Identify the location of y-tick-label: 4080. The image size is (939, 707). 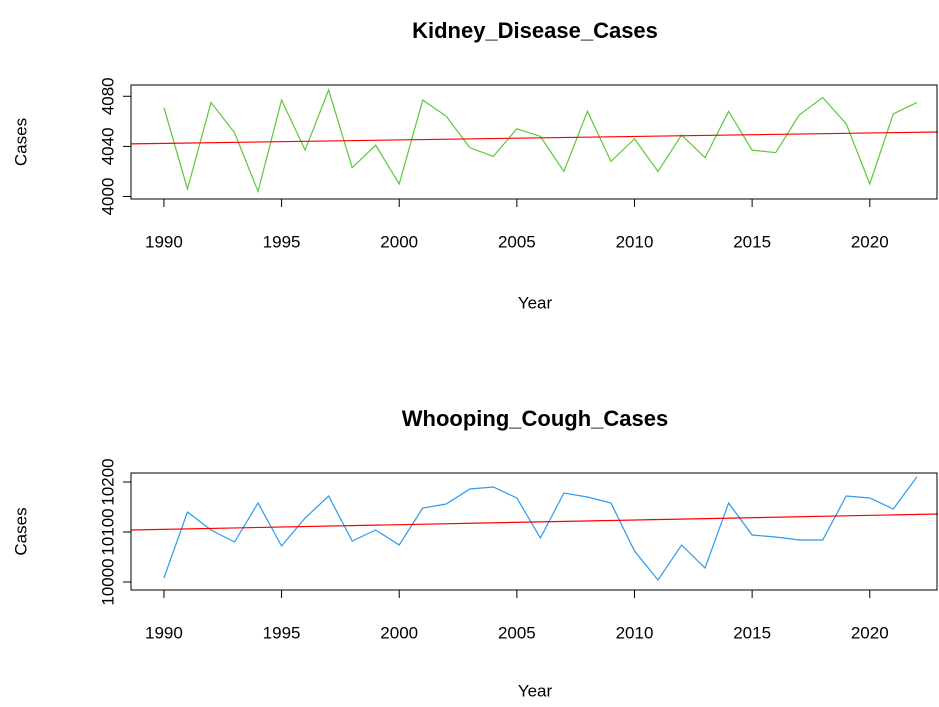
(107, 96).